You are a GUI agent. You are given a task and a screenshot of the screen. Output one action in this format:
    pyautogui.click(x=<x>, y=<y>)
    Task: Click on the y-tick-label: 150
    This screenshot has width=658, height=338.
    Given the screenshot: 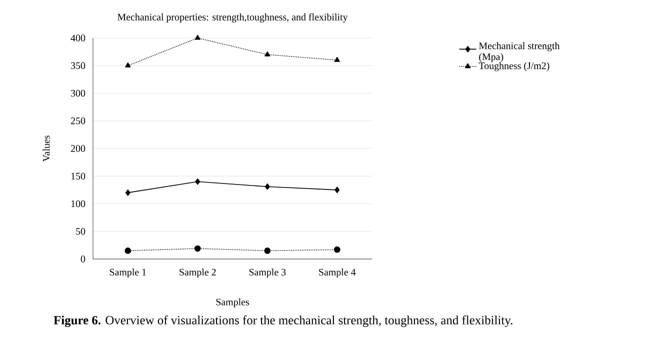 What is the action you would take?
    pyautogui.click(x=78, y=176)
    